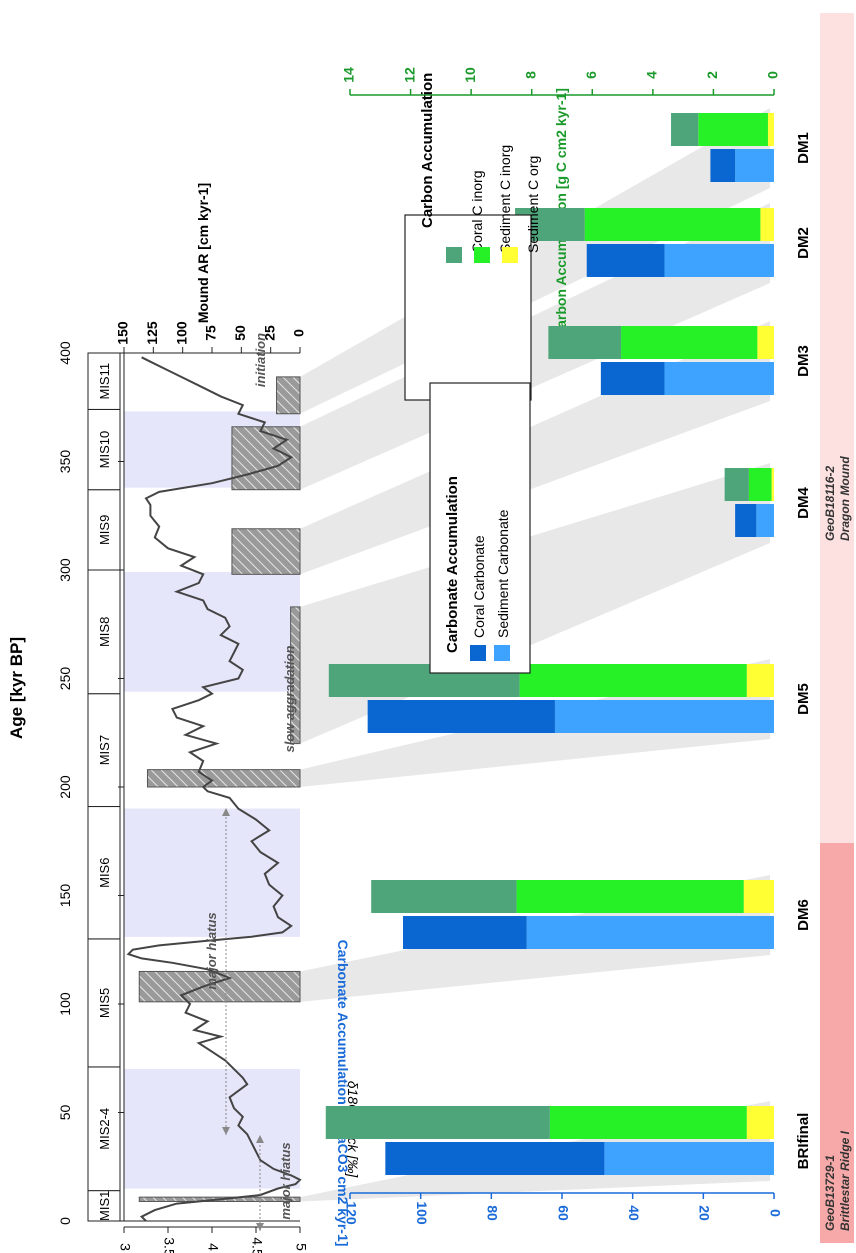 Image resolution: width=856 pixels, height=1253 pixels. I want to click on bar-coral-c-inorg-dm3, so click(585, 342).